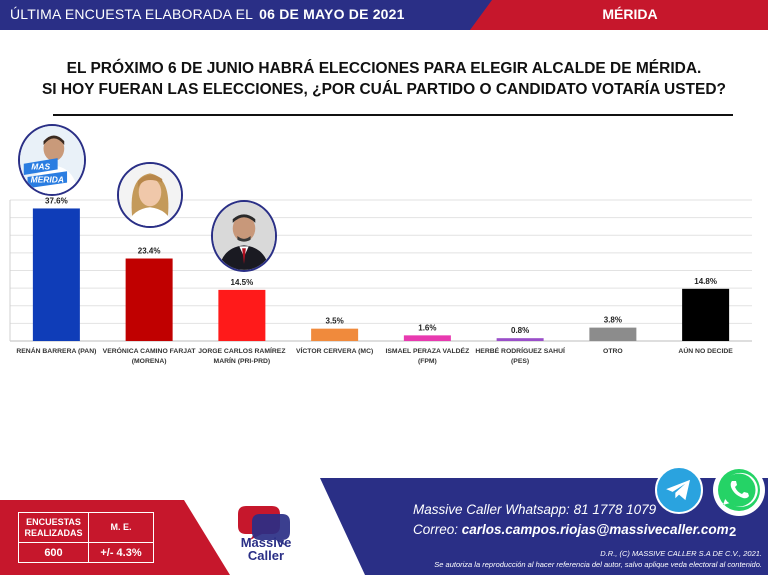 The height and width of the screenshot is (575, 768). Describe the element at coordinates (571, 510) in the screenshot. I see `whatsapp-contact: Massive Caller Whatsapp: 81 1778 1079` at that location.